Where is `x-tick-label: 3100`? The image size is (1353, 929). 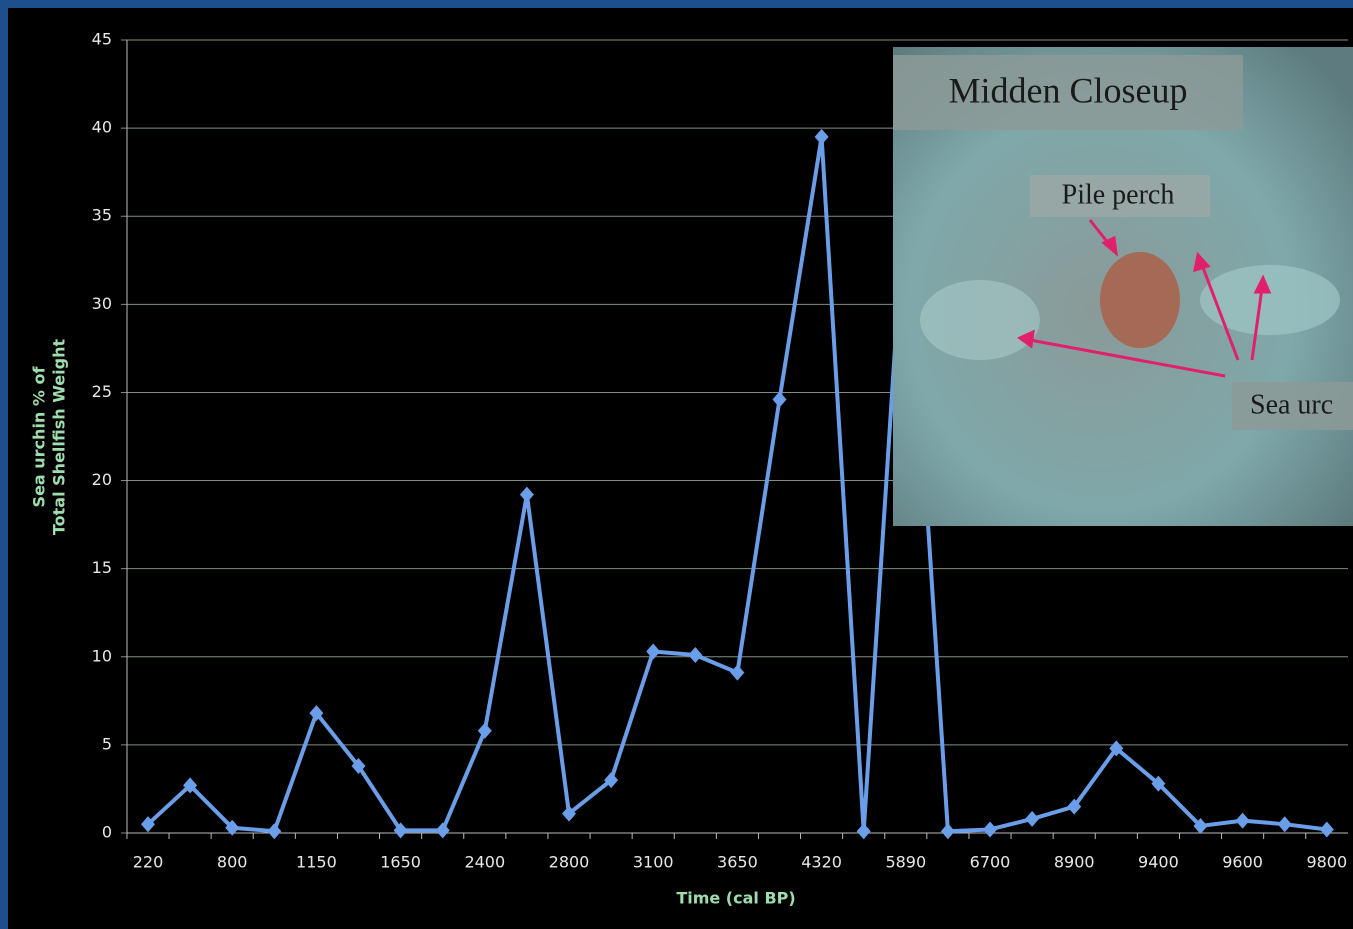 x-tick-label: 3100 is located at coordinates (653, 862).